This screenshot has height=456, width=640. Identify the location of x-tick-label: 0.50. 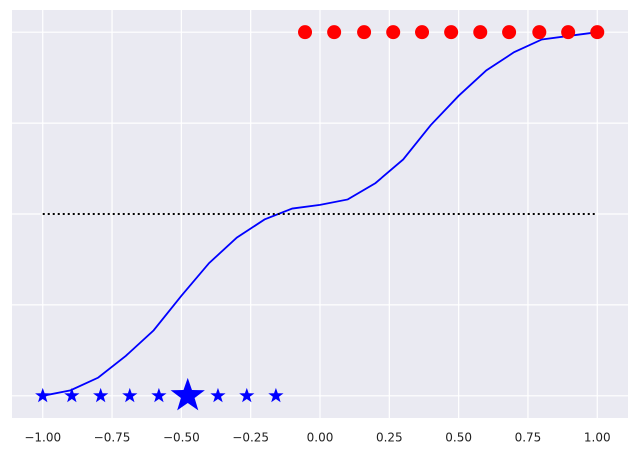
(458, 438).